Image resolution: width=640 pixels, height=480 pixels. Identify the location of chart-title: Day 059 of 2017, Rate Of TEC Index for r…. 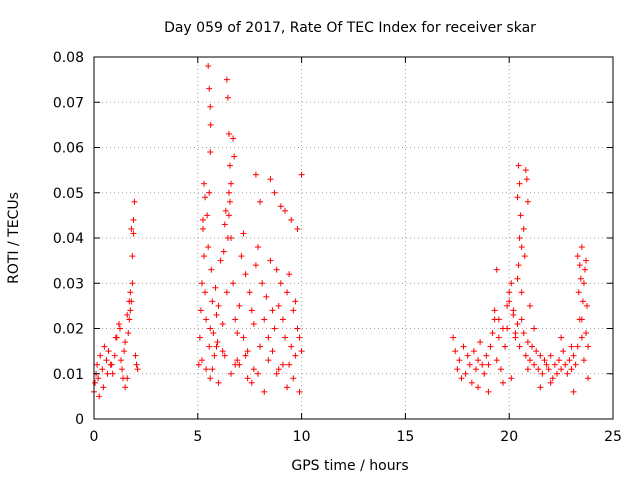
(350, 28).